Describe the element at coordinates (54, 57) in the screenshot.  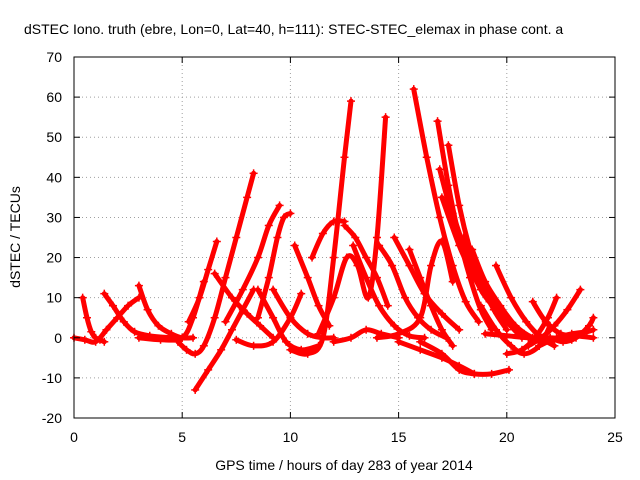
I see `y-tick-label: 70` at that location.